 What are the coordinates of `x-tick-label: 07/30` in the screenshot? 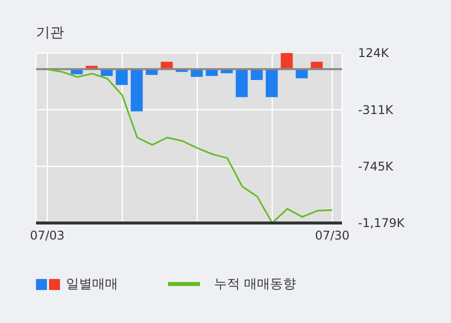 It's located at (332, 235).